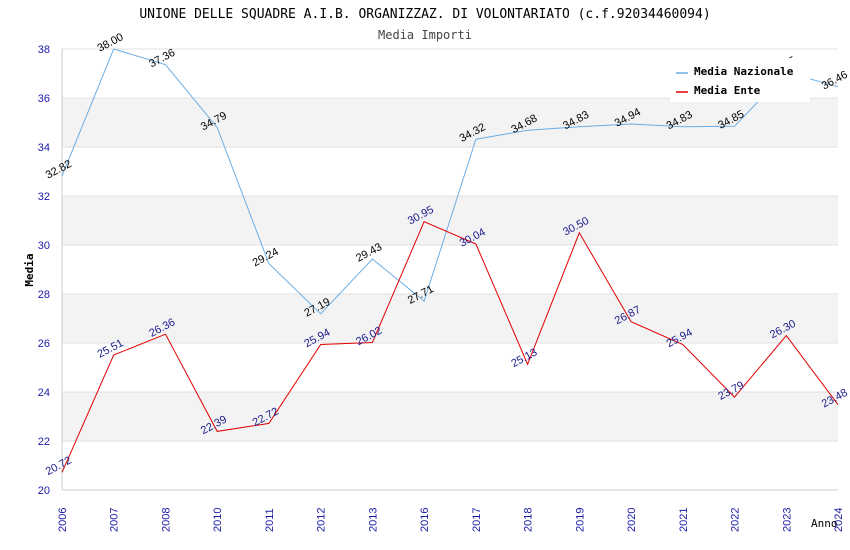  Describe the element at coordinates (218, 520) in the screenshot. I see `x-tick-label: 2010` at that location.